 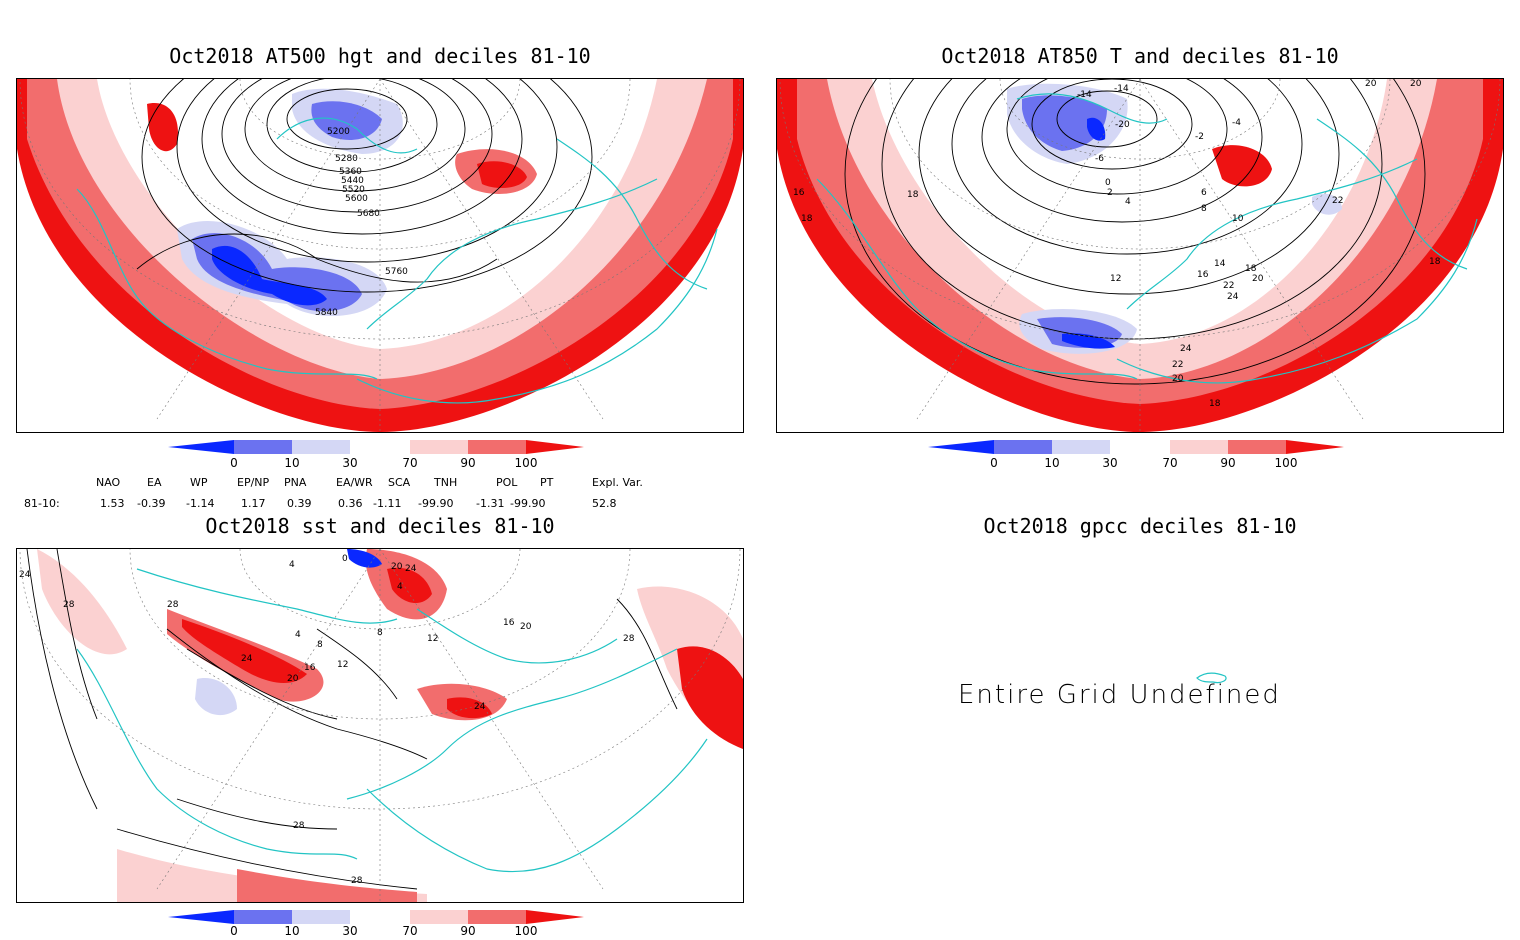 What do you see at coordinates (112, 503) in the screenshot?
I see `index-value-nao: 1.53` at bounding box center [112, 503].